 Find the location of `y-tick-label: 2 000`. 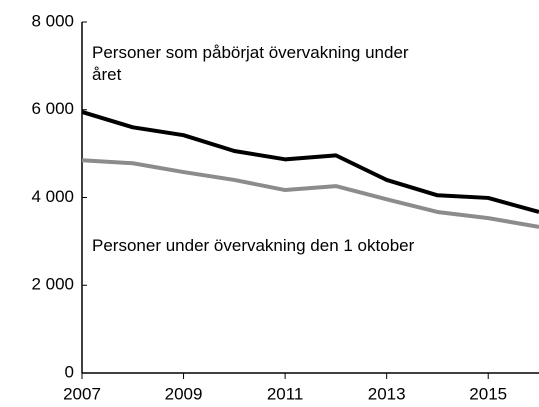

y-tick-label: 2 000 is located at coordinates (52, 284).